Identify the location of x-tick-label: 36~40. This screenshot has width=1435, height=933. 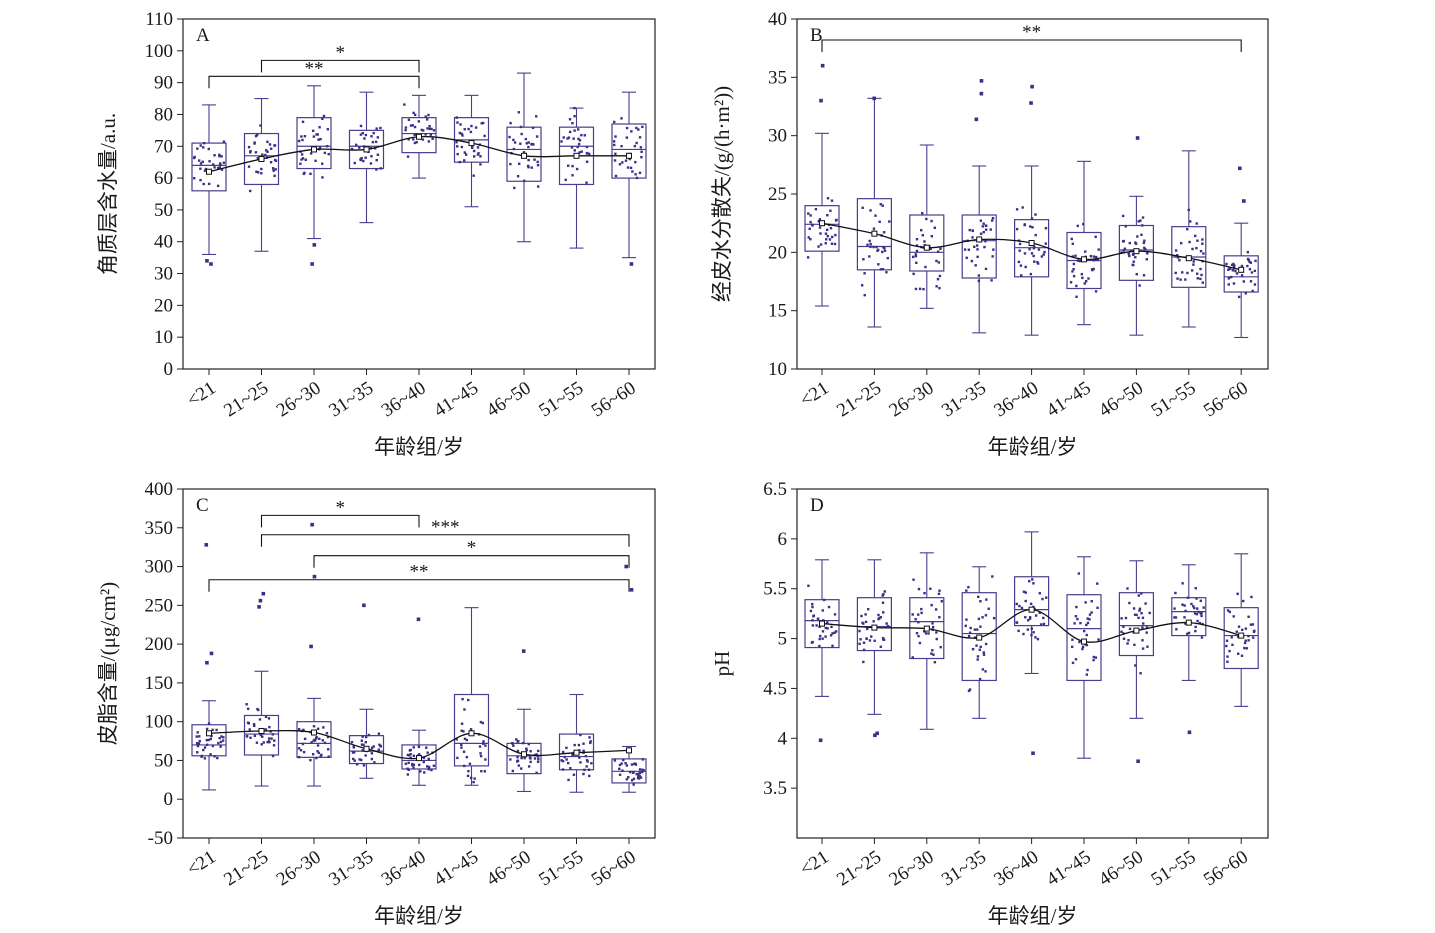
(404, 400).